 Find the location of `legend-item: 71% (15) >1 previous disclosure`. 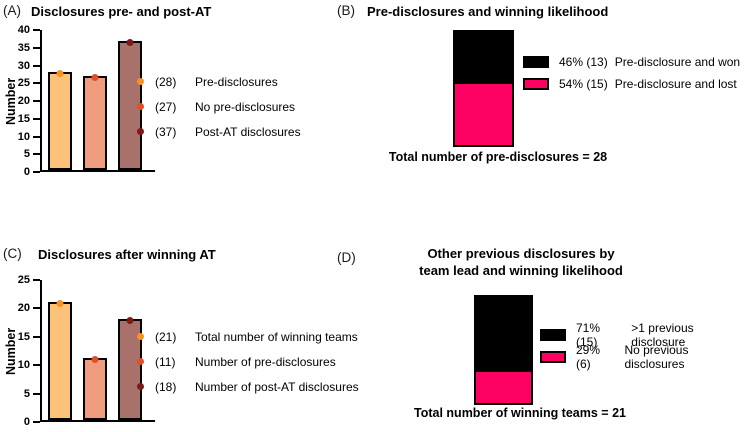

legend-item: 71% (15) >1 previous disclosure is located at coordinates (645, 335).